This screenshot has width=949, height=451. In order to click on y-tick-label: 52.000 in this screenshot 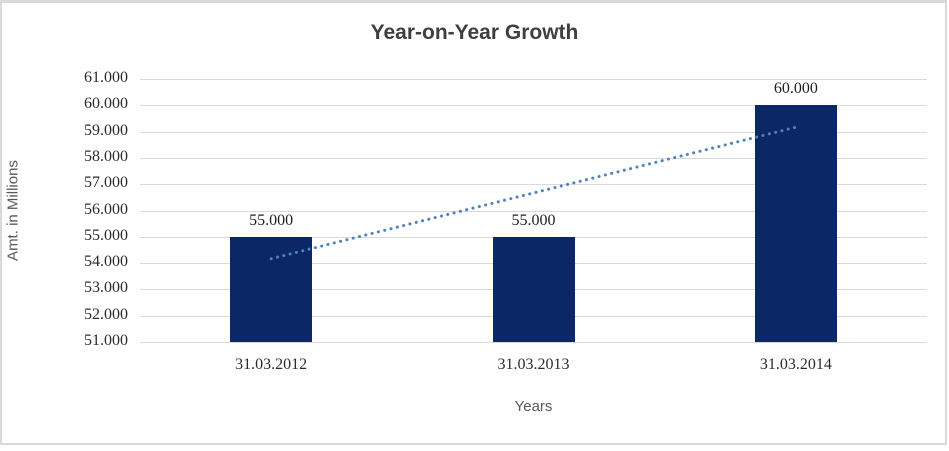, I will do `click(106, 314)`.